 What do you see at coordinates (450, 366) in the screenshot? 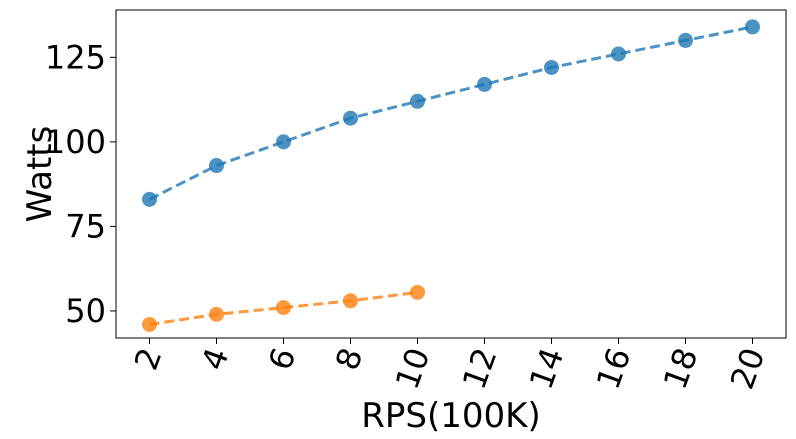
I see `x-axis: 2 4 6 8 10 12 14 16 18 20` at bounding box center [450, 366].